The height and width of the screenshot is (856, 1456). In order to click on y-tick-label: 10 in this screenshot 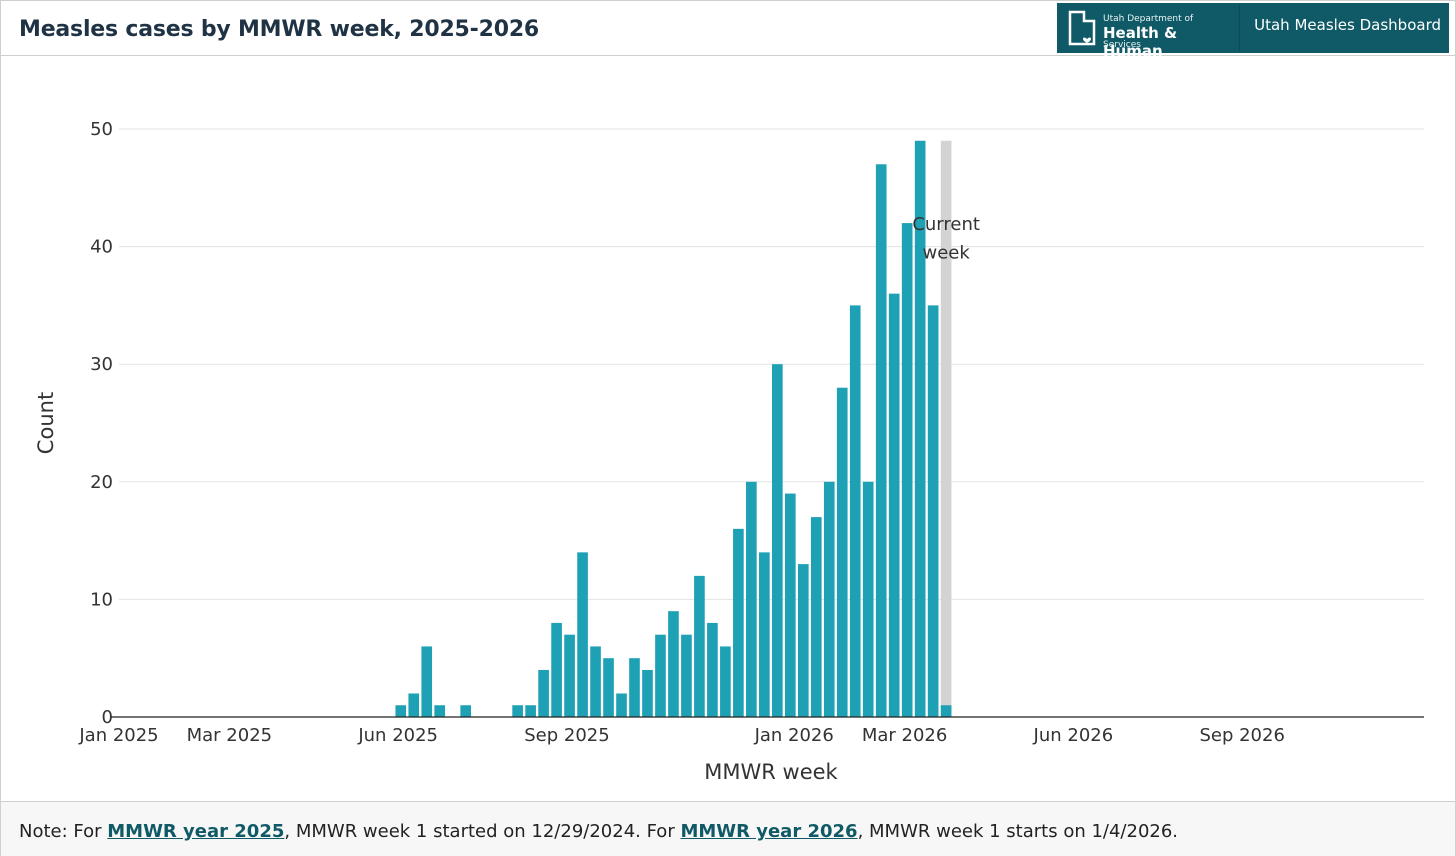, I will do `click(101, 599)`.